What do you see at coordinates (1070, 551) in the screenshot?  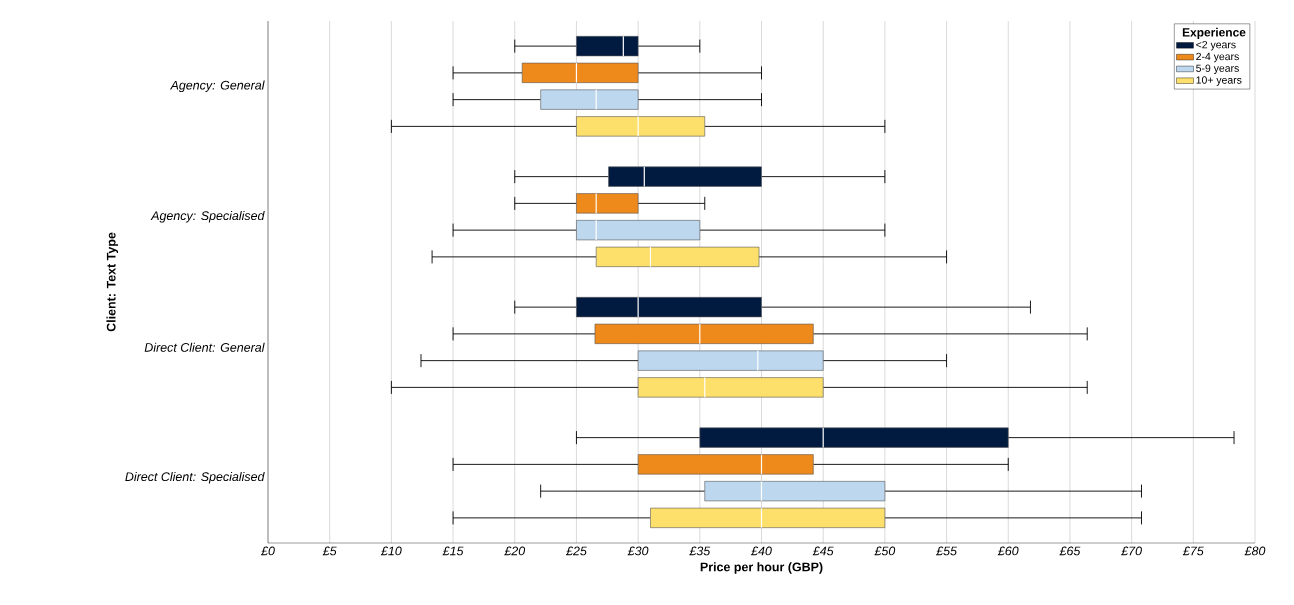 I see `x-tick-label: £65` at bounding box center [1070, 551].